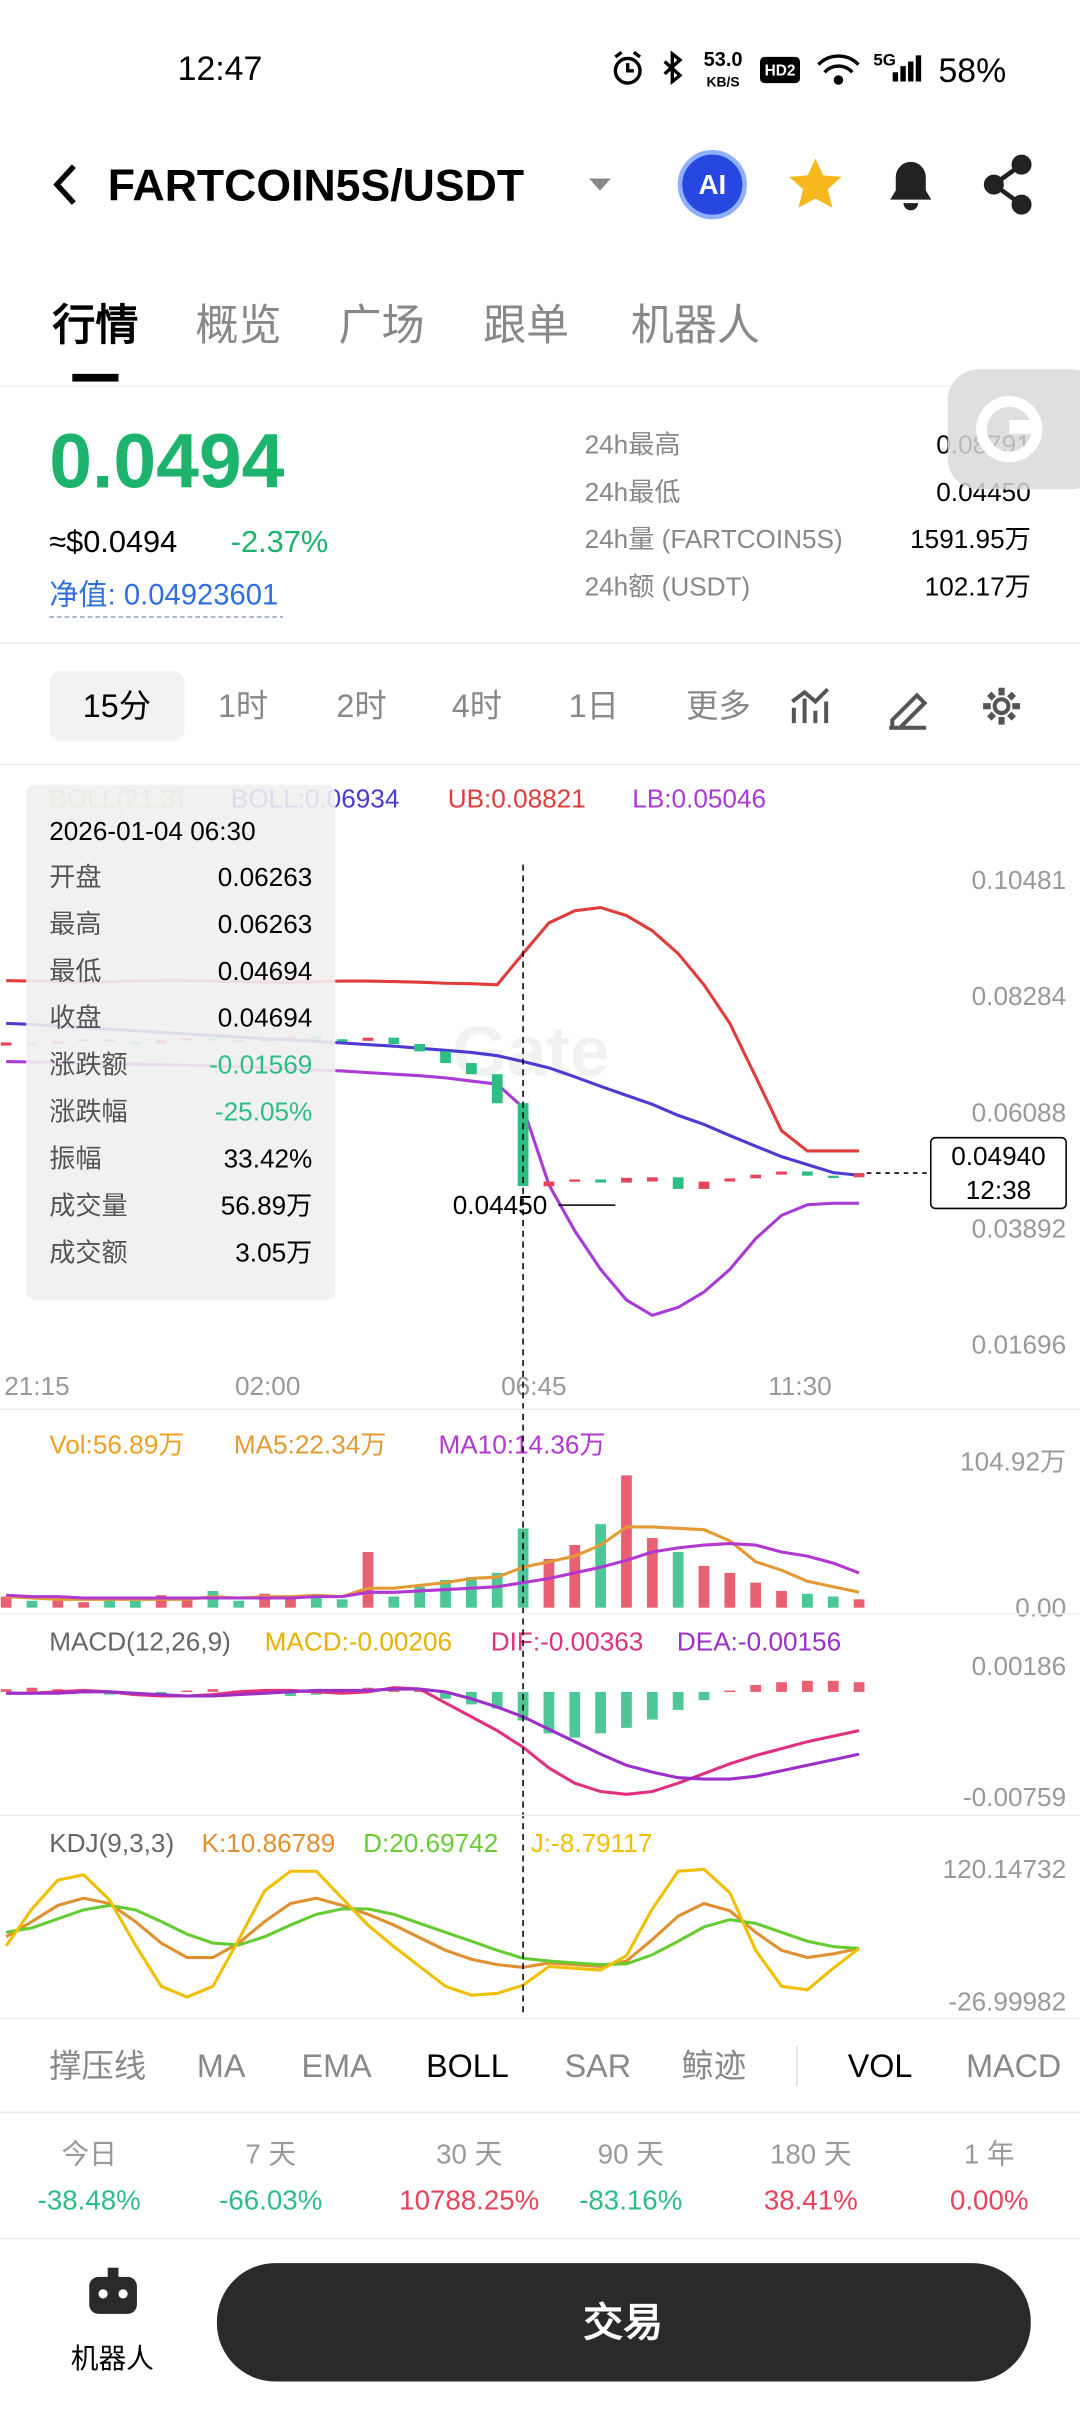  What do you see at coordinates (270, 2199) in the screenshot?
I see `perf-value: -66.03%` at bounding box center [270, 2199].